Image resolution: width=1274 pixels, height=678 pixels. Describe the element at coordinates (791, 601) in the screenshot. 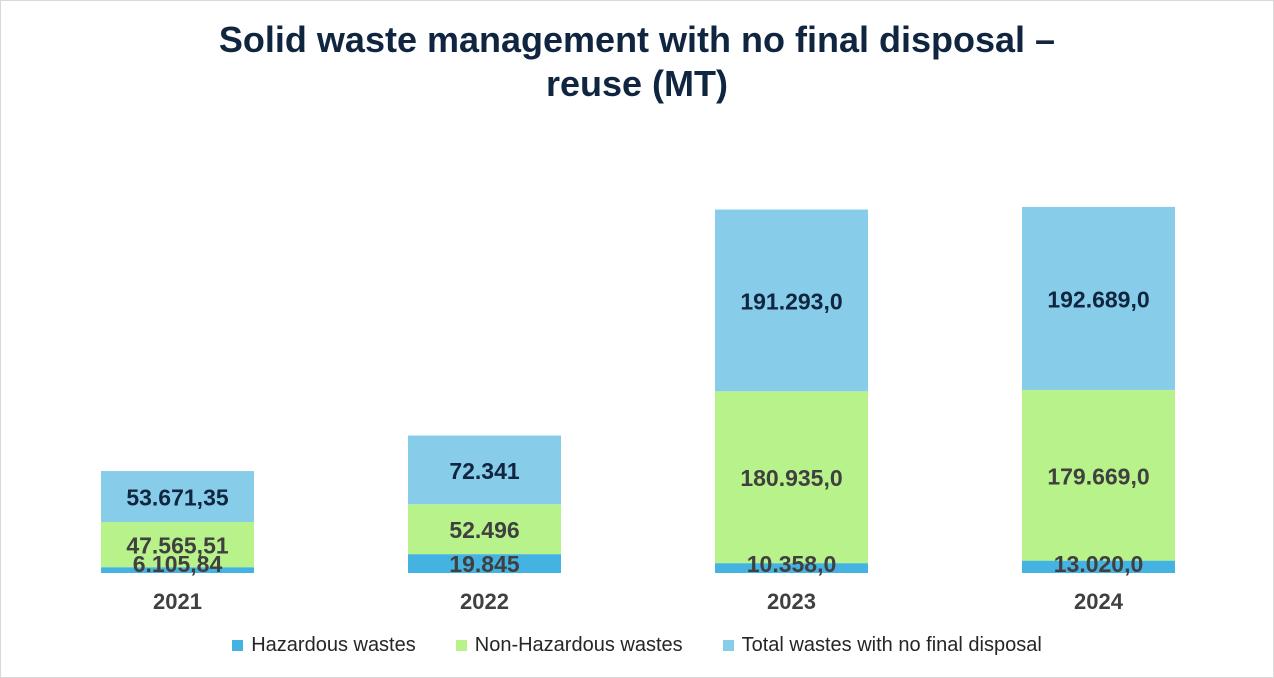

I see `x-tick-label-2023: 2023` at that location.